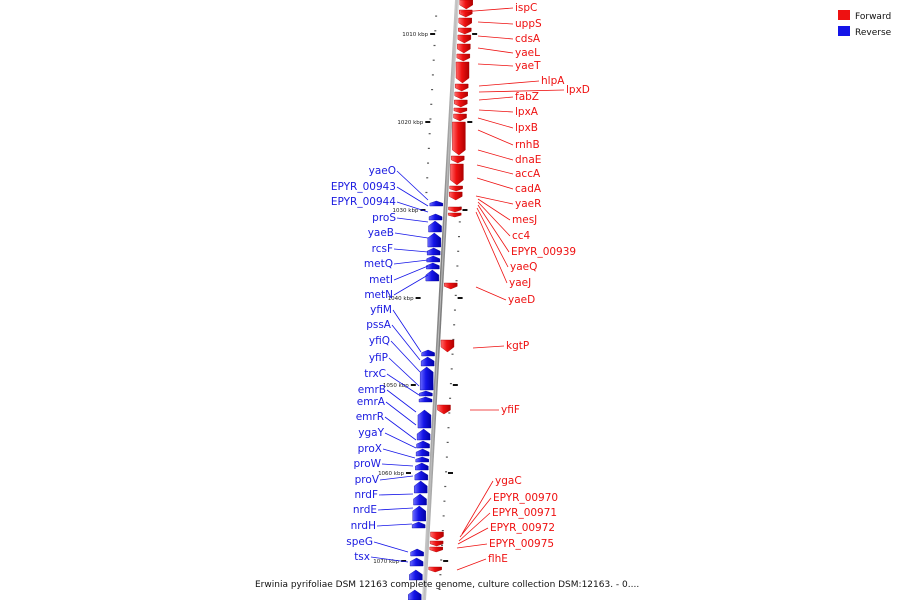  What do you see at coordinates (510, 410) in the screenshot?
I see `gene-label-yfif: yfiF` at bounding box center [510, 410].